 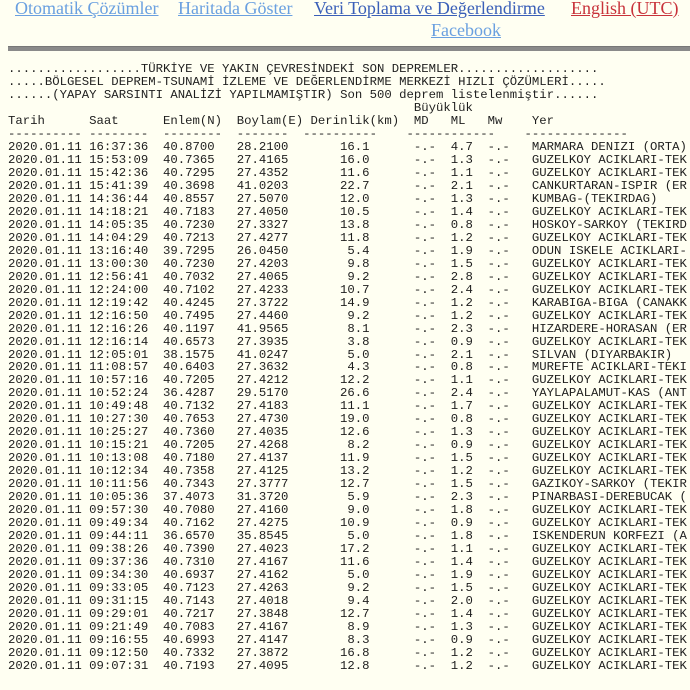 What do you see at coordinates (262, 549) in the screenshot?
I see `cell-lon: 27.4023` at bounding box center [262, 549].